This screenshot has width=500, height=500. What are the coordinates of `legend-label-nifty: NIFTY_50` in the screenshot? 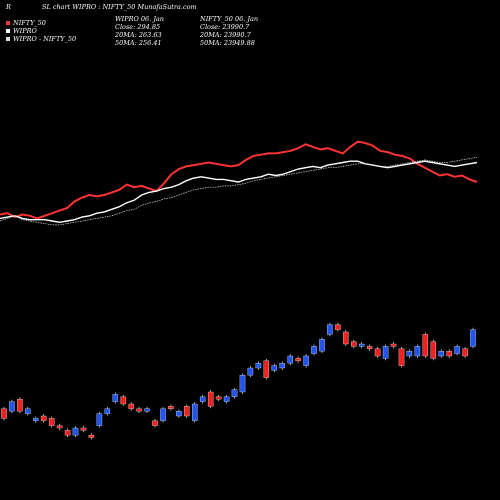 It's located at (29, 23).